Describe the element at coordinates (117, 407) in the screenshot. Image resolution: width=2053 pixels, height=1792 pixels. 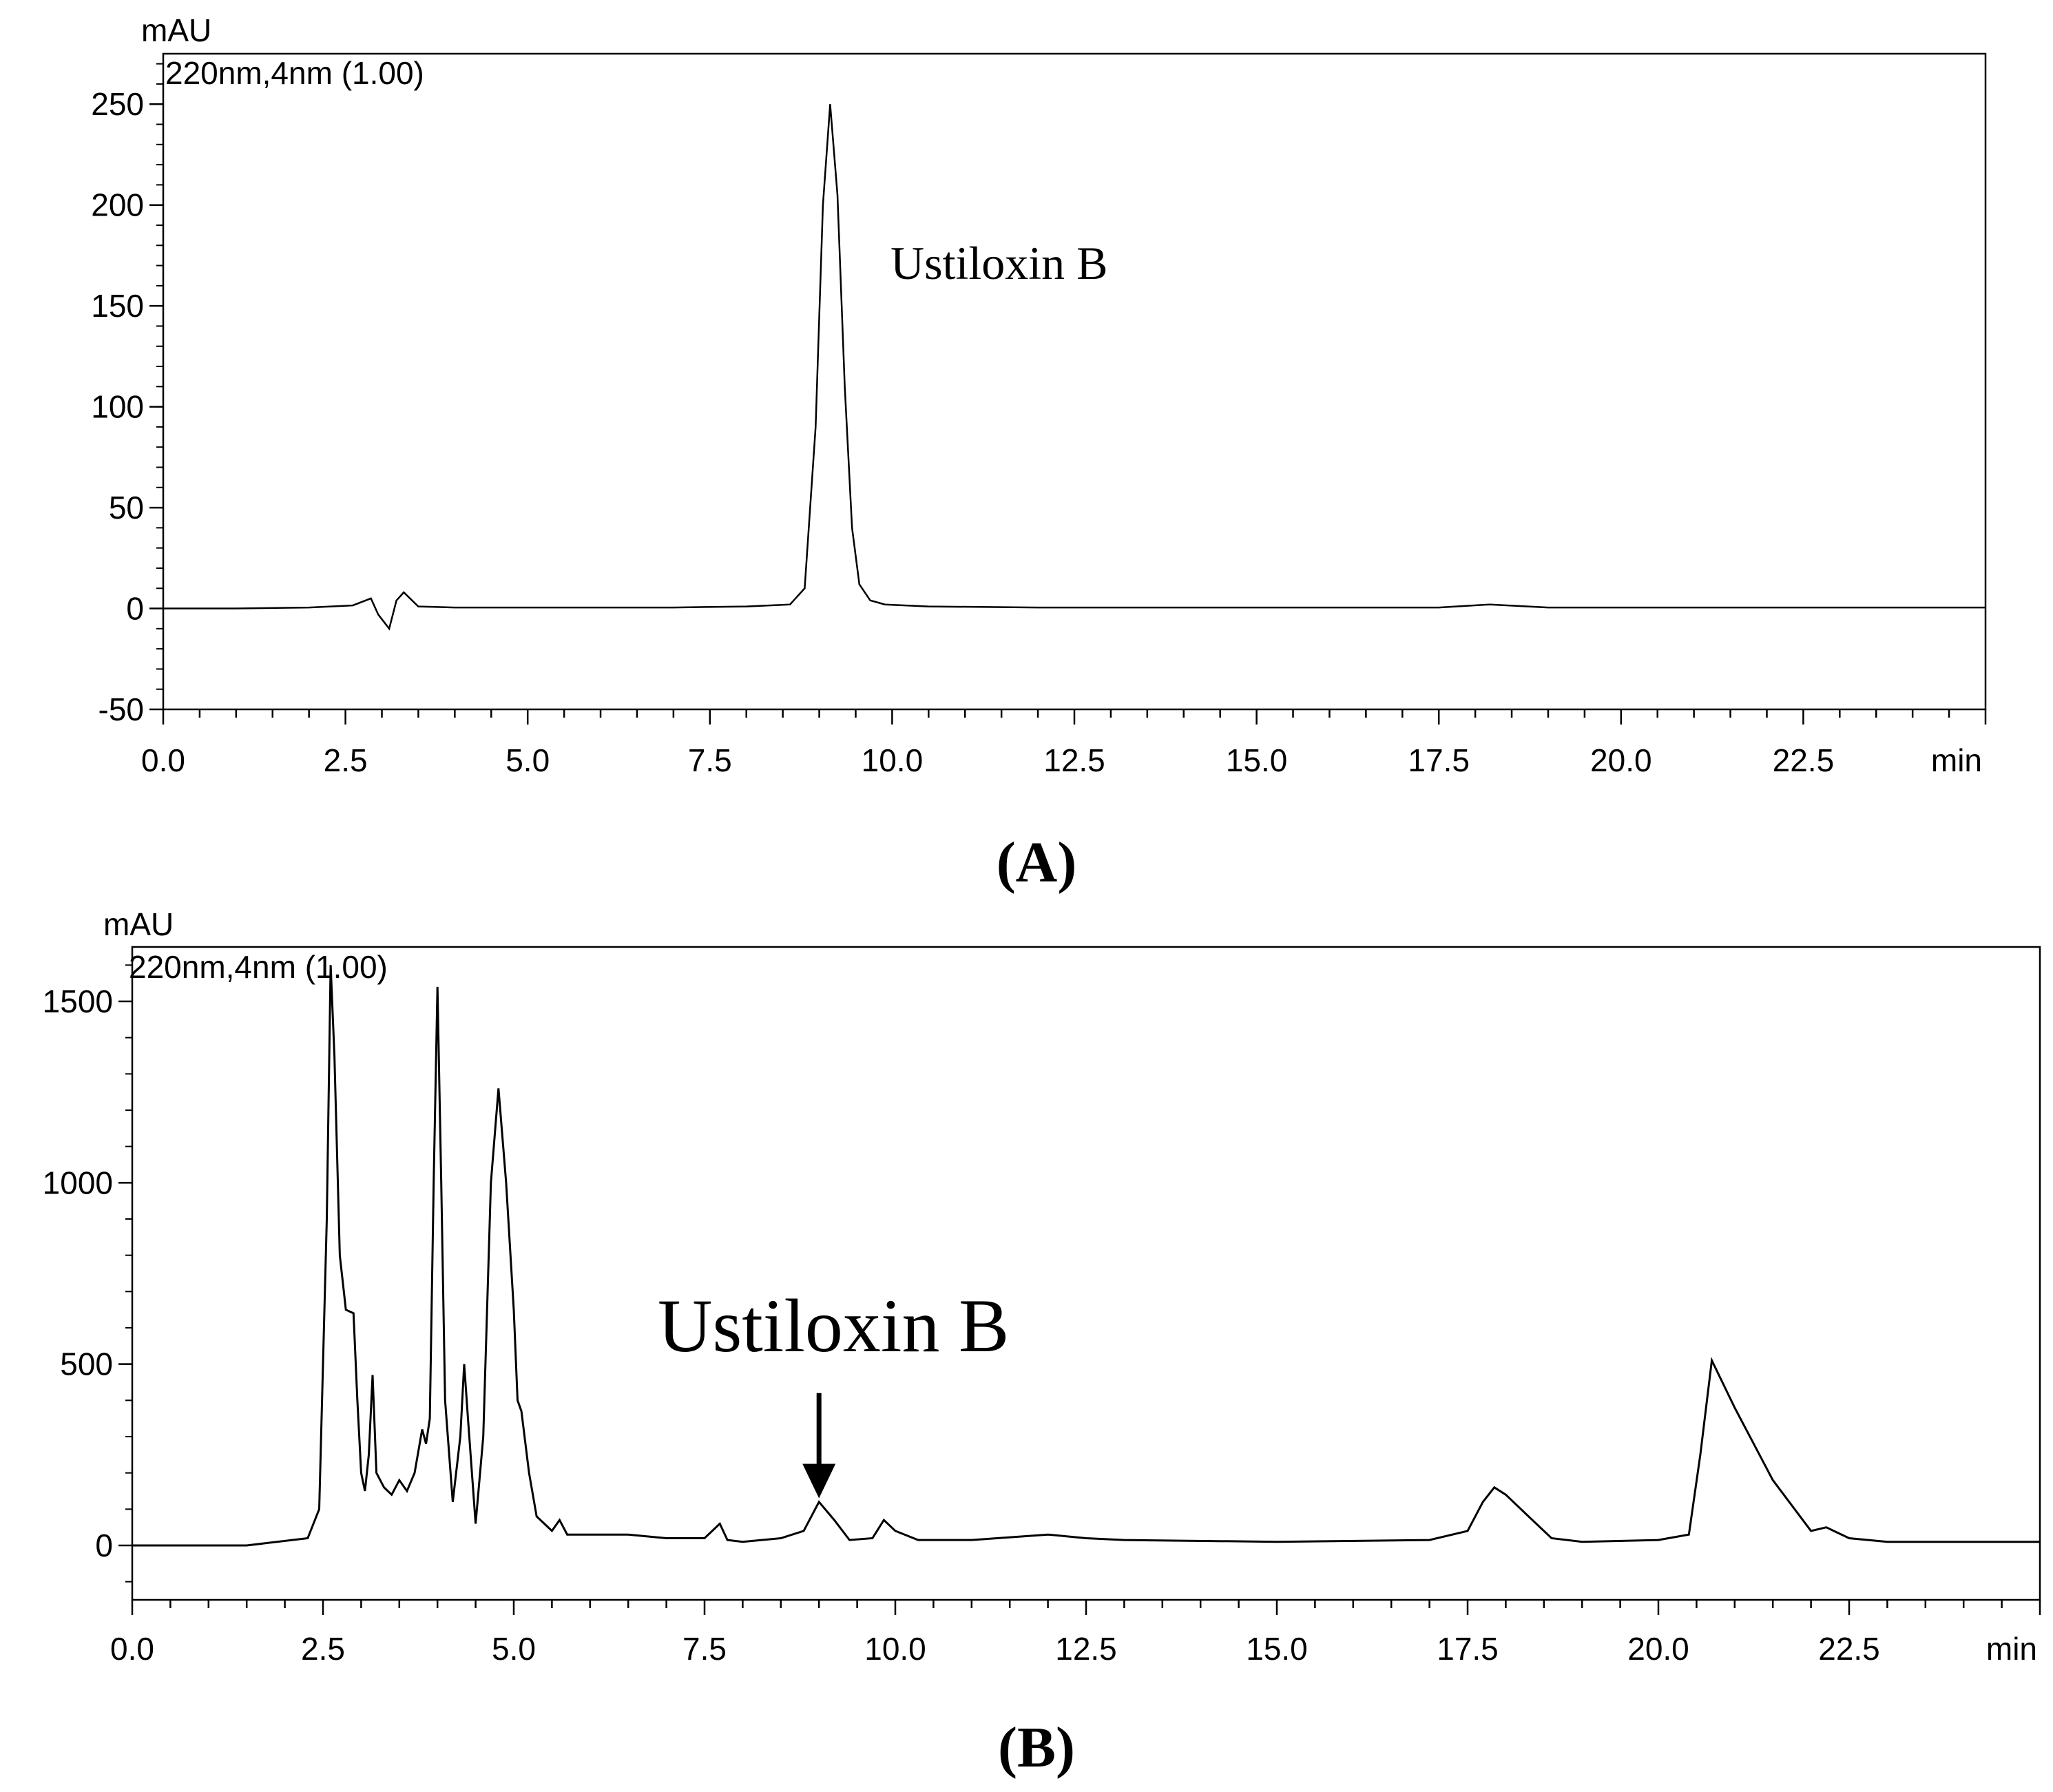
I see `y-tick-label: 100` at that location.